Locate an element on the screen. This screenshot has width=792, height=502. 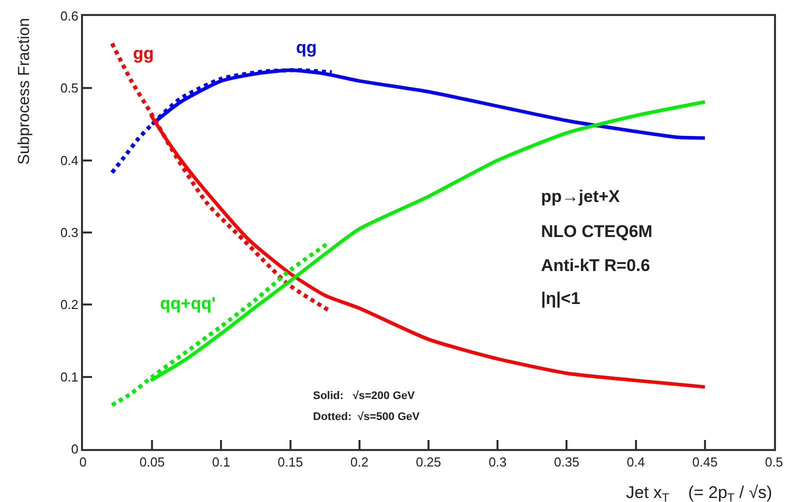
series-label: qg is located at coordinates (306, 47).